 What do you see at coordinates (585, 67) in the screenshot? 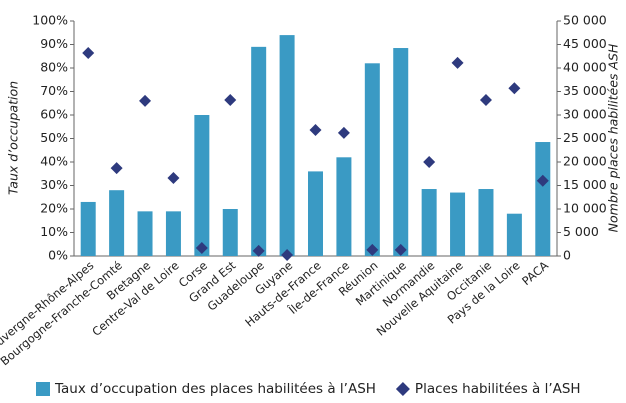
I see `y2-tick-label: 40 000` at bounding box center [585, 67].